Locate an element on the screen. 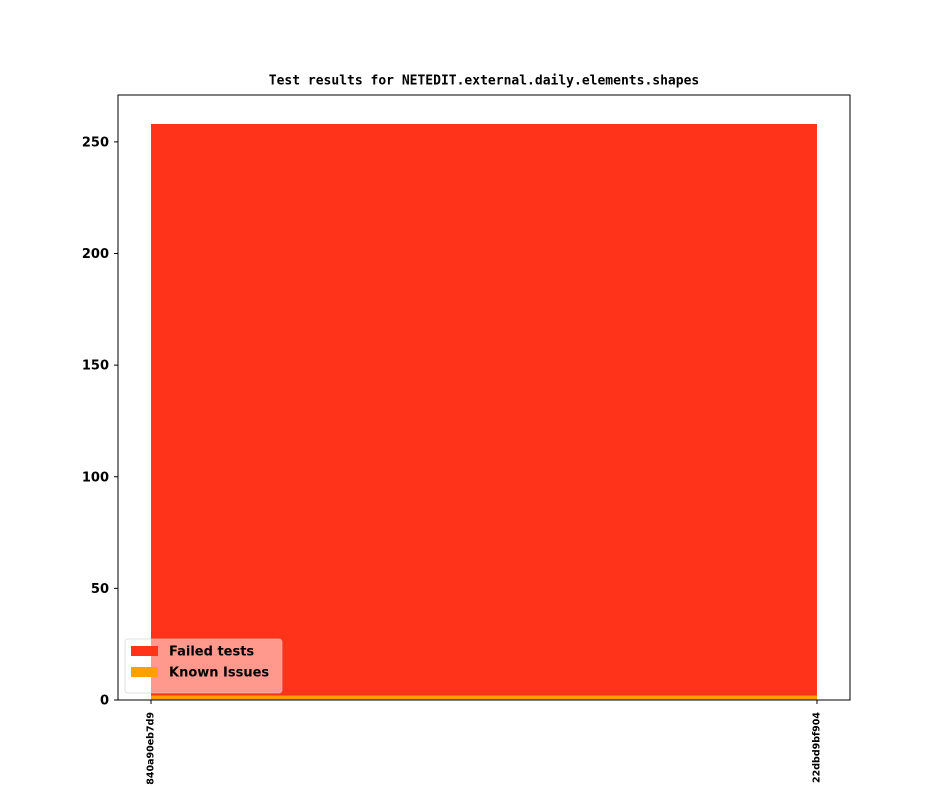 This screenshot has width=944, height=787. area is located at coordinates (484, 697).